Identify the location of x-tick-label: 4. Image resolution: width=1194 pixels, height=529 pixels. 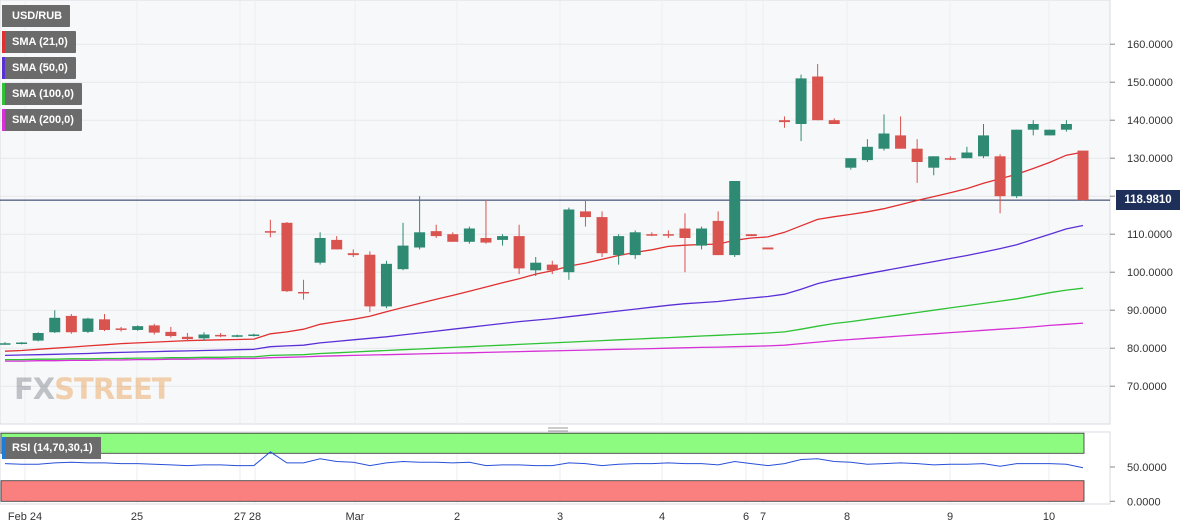
(662, 517).